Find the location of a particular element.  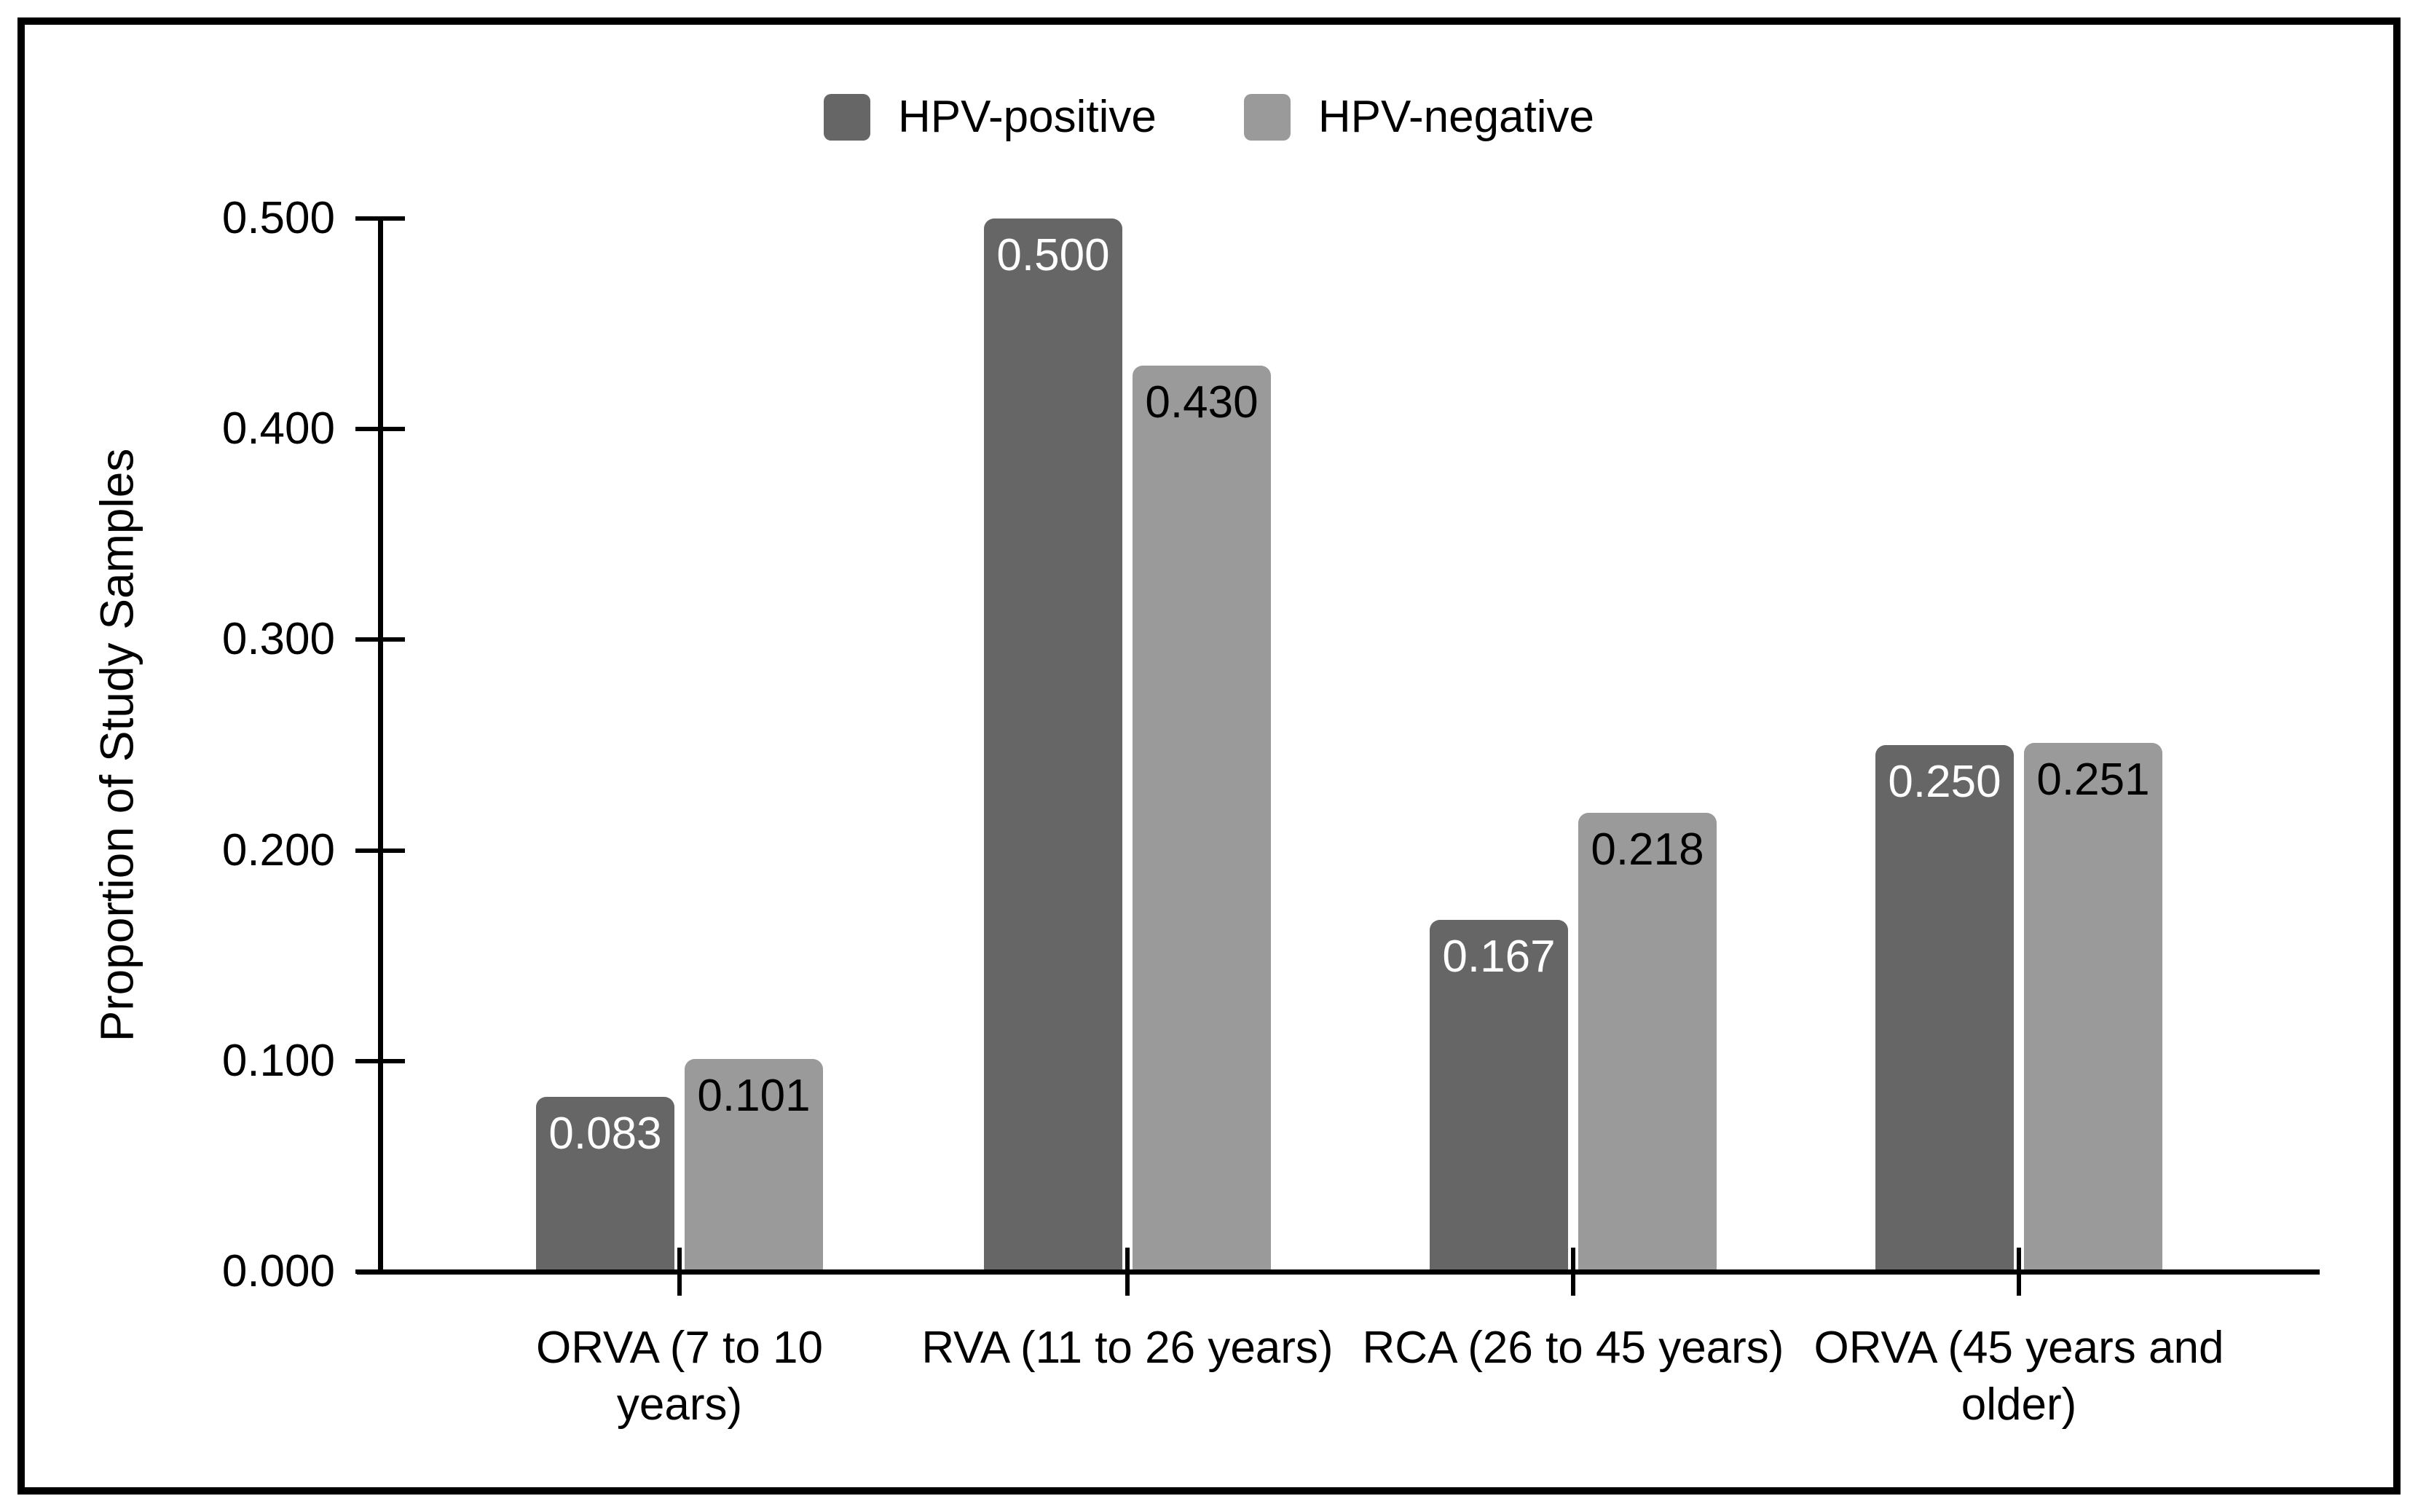

bar-value-label: 0.500 is located at coordinates (1053, 255).